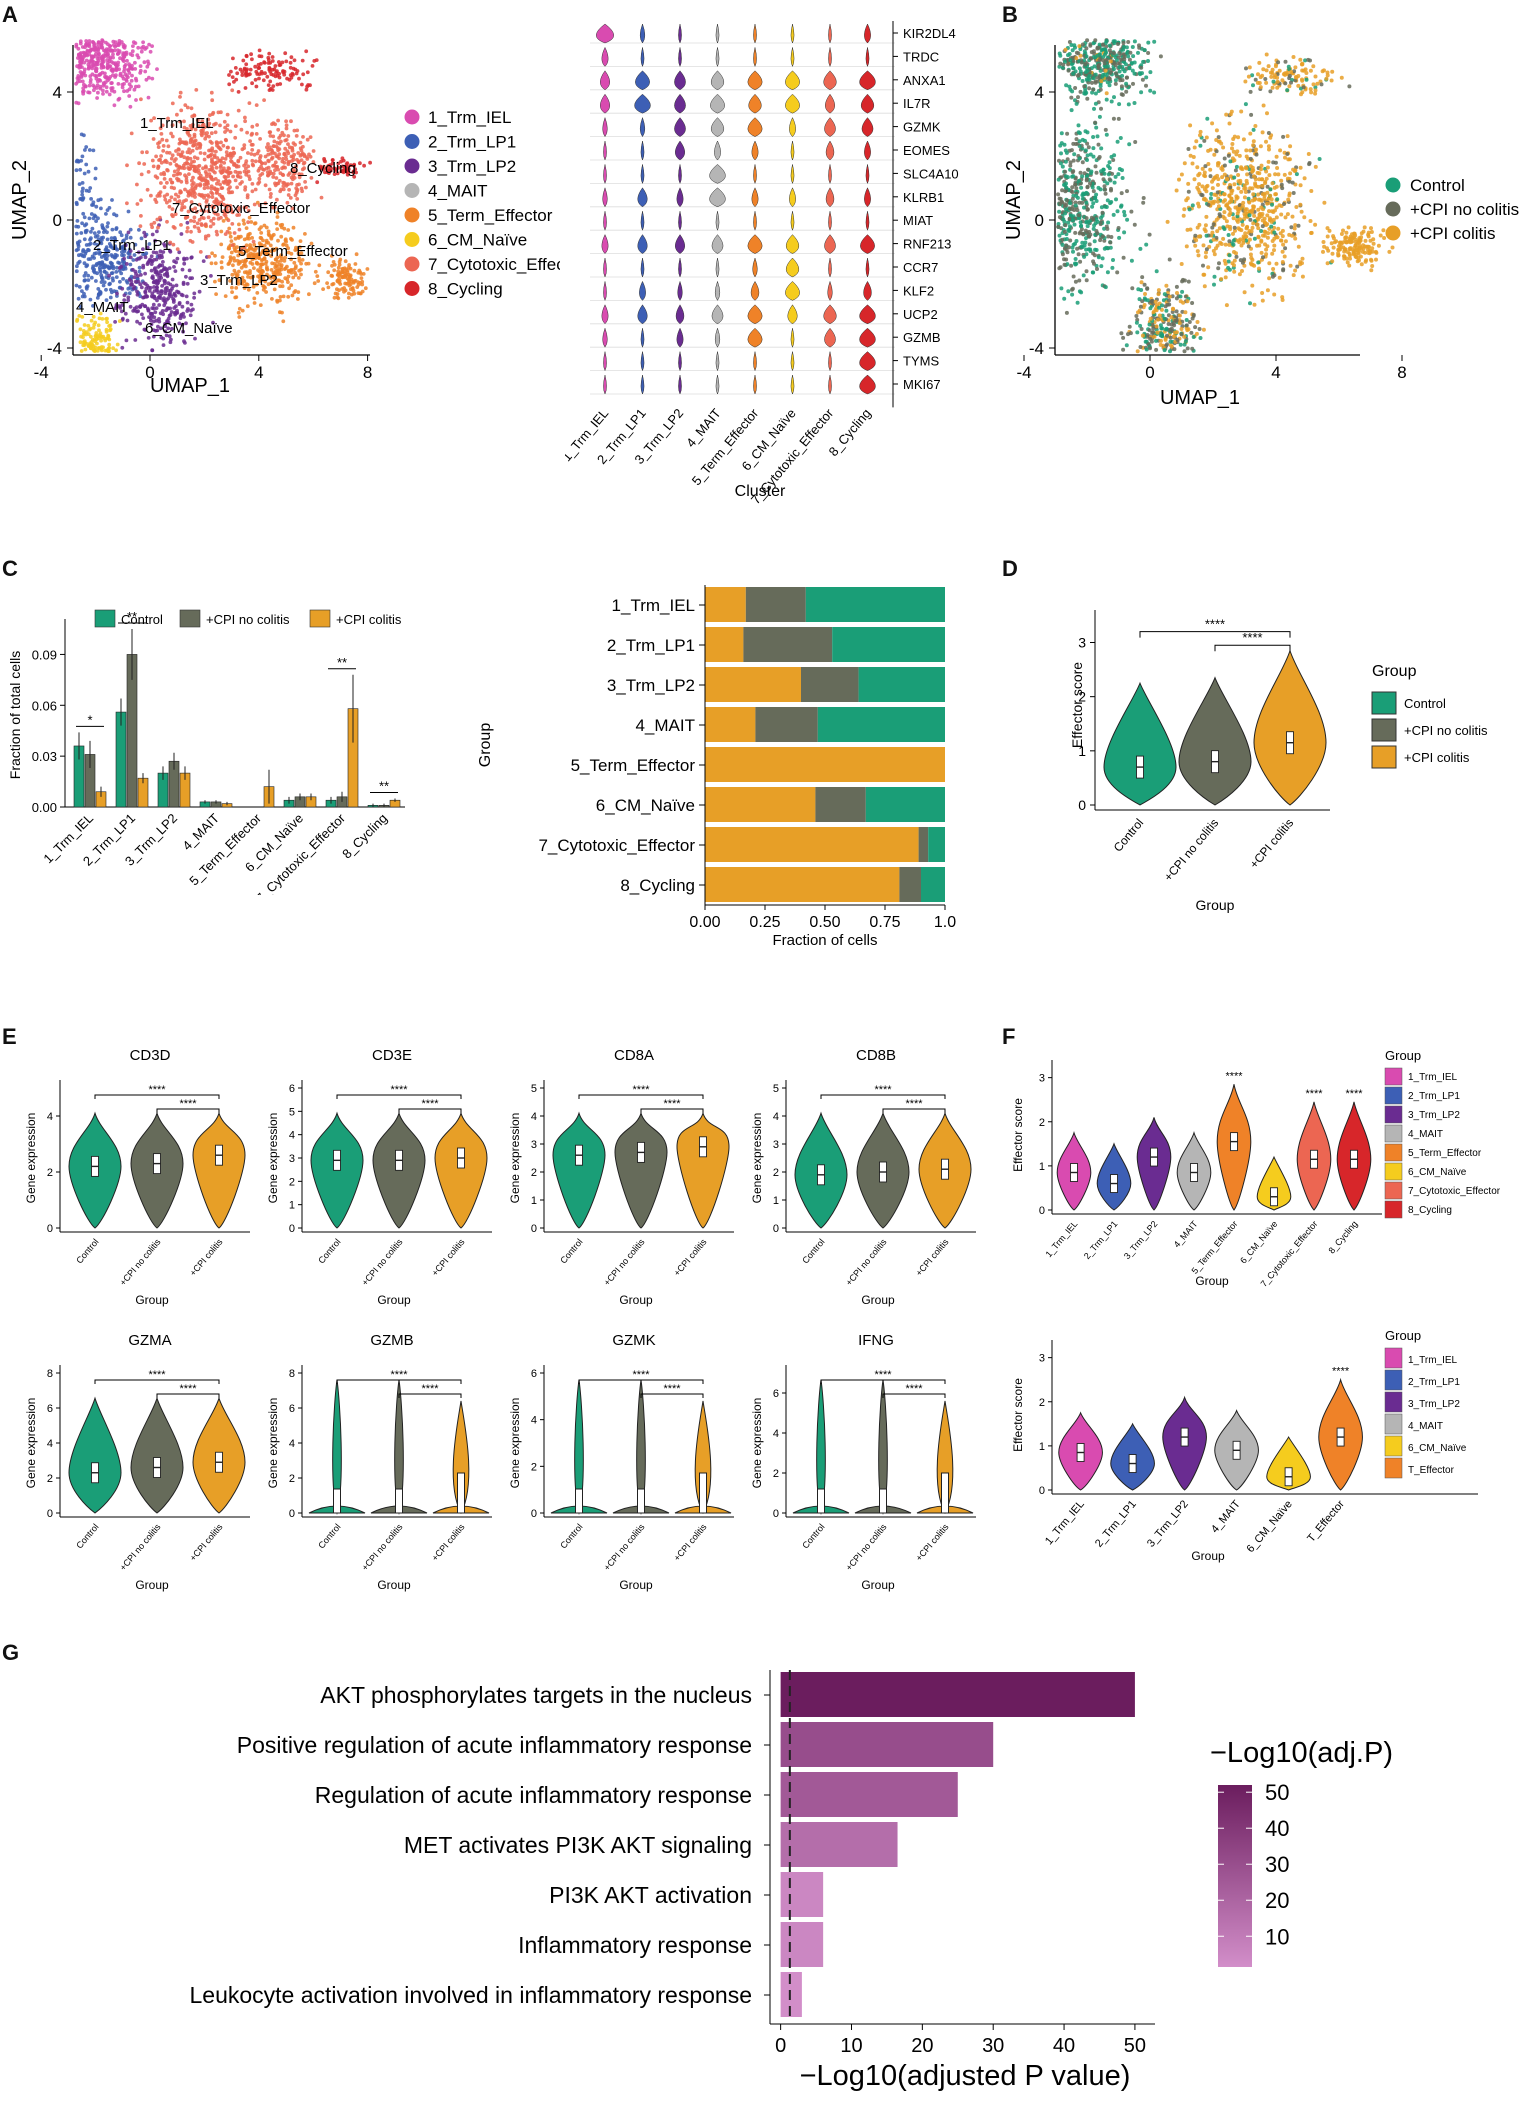  I want to click on sig-marker: *, so click(89, 719).